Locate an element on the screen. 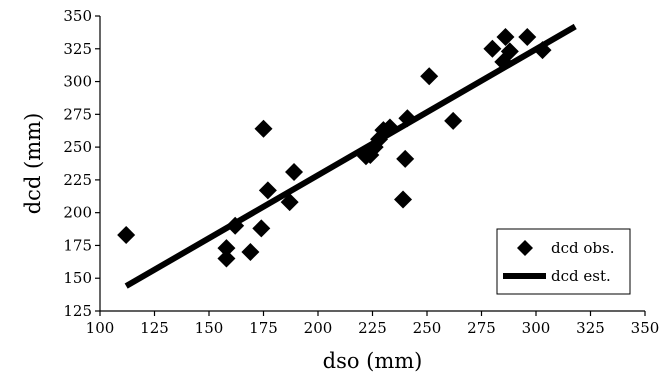 Image resolution: width=664 pixels, height=374 pixels. x-tick-label: 275 is located at coordinates (481, 328).